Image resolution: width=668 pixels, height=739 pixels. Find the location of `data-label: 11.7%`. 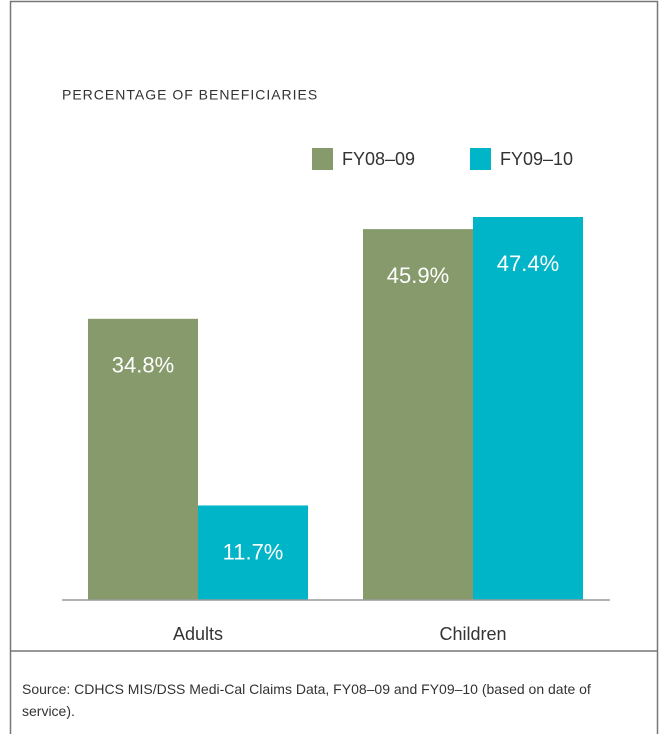

data-label: 11.7% is located at coordinates (253, 551).